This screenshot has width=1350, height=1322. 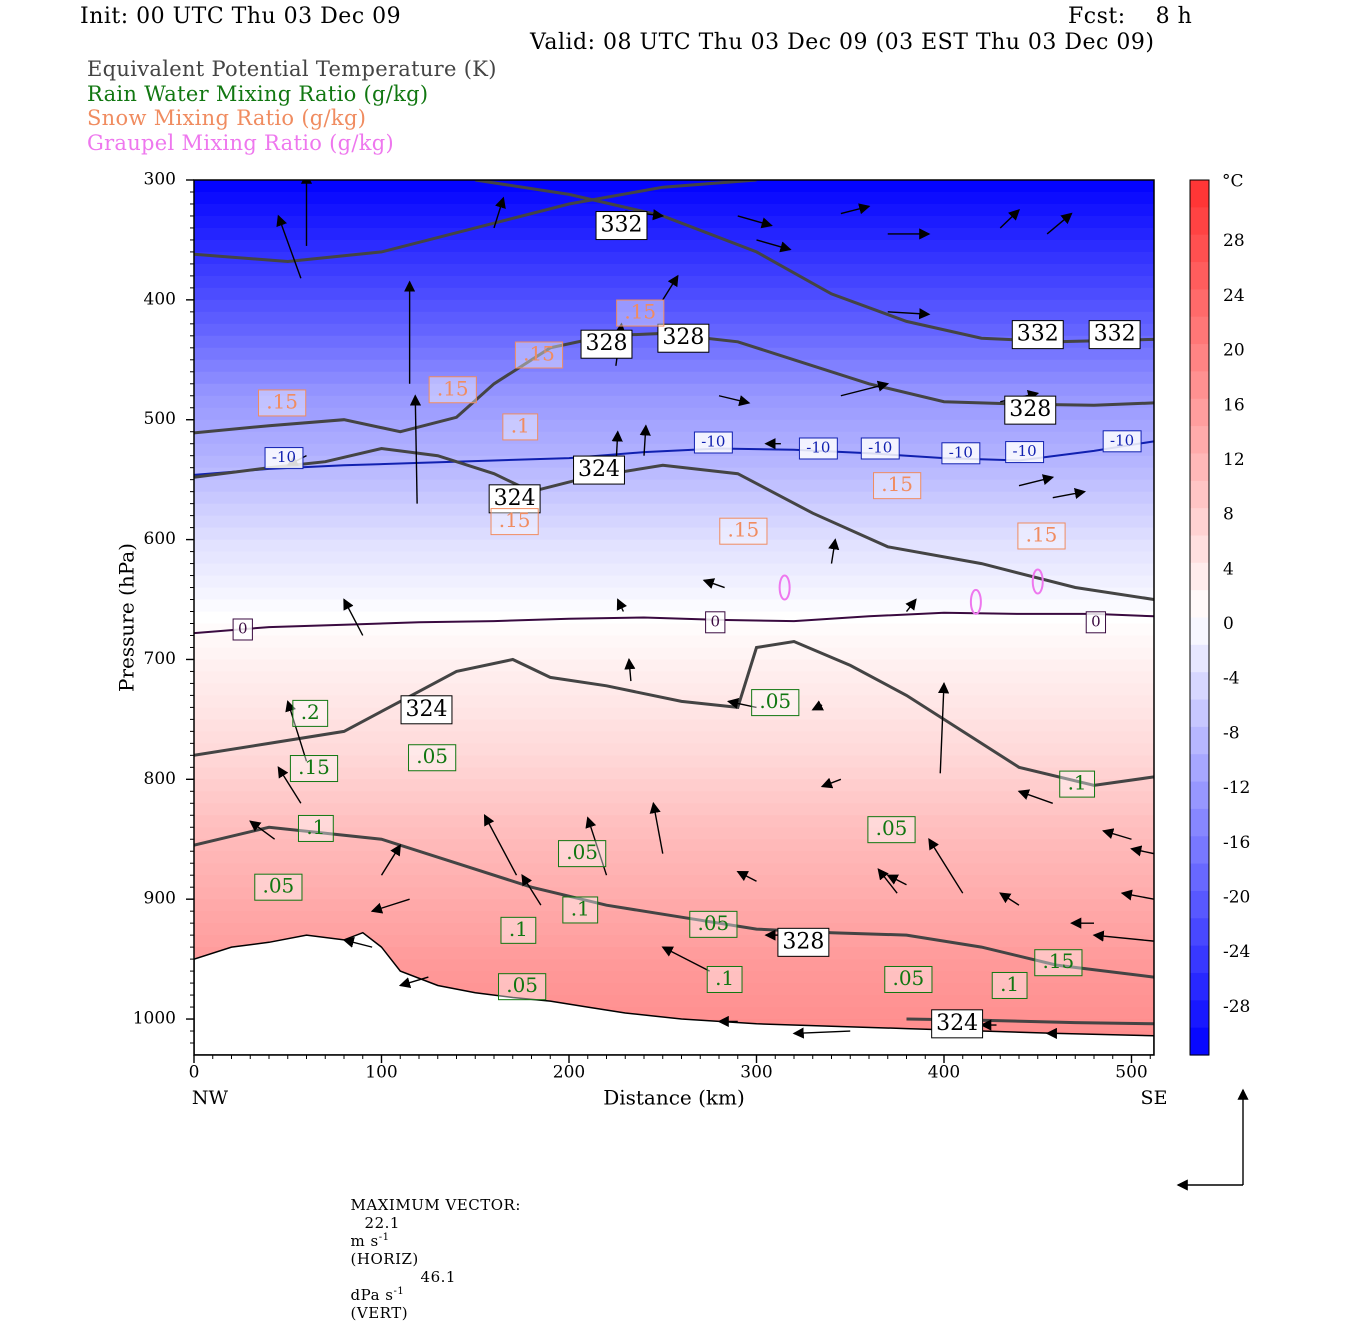 I want to click on snow-label: .1, so click(x=520, y=425).